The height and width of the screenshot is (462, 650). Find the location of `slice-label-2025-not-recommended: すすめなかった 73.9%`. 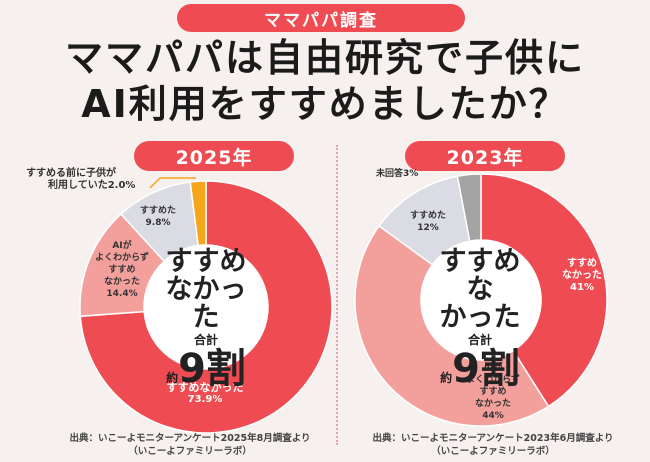

slice-label-2025-not-recommended: すすめなかった 73.9% is located at coordinates (205, 393).